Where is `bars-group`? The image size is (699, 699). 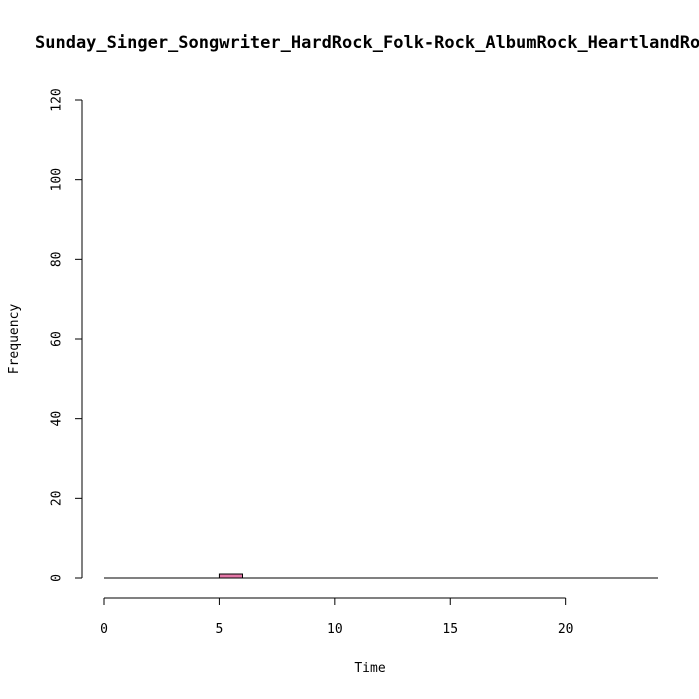 bars-group is located at coordinates (381, 576).